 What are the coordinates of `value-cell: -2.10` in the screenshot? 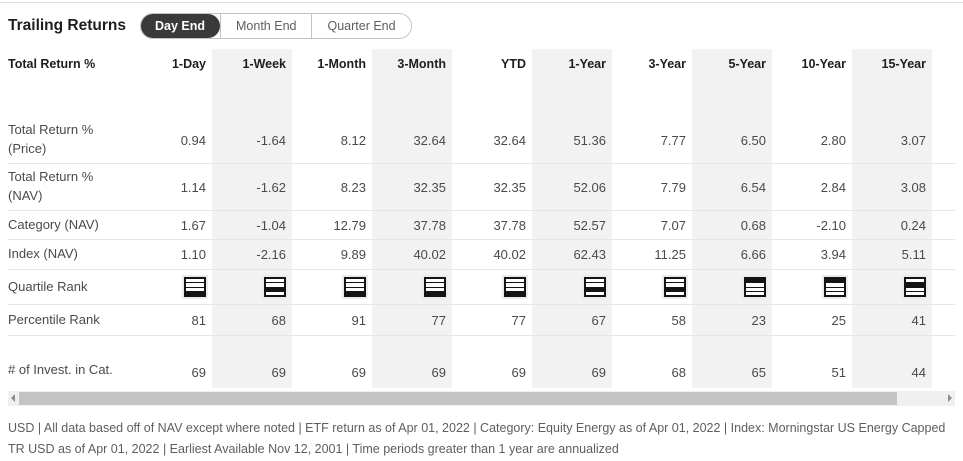 It's located at (831, 225).